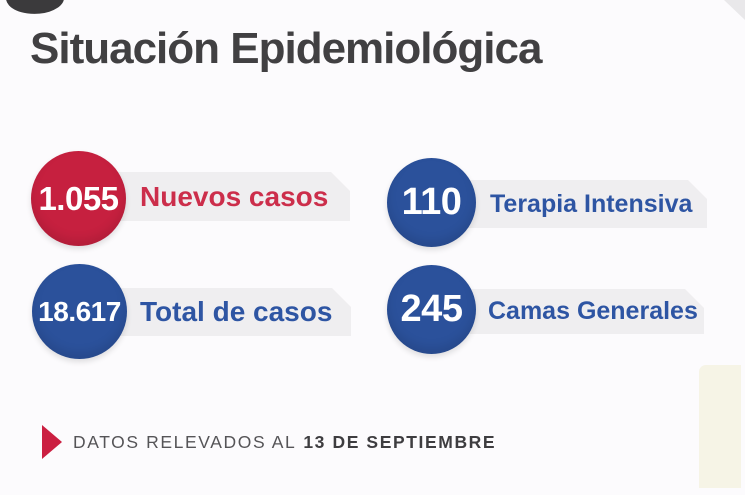 Image resolution: width=745 pixels, height=495 pixels. I want to click on stat-circle: 1.055, so click(78, 198).